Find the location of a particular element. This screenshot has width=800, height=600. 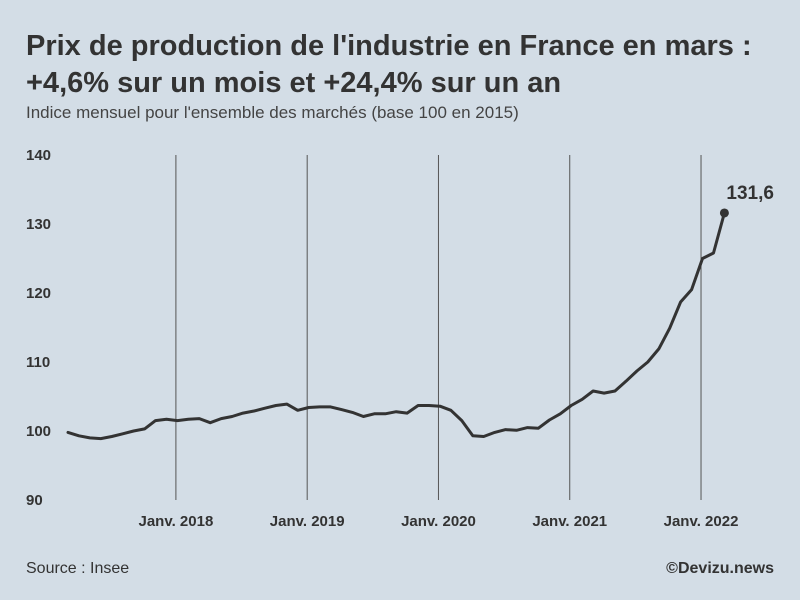

x-tick-label: Janv. 2022 is located at coordinates (701, 521).